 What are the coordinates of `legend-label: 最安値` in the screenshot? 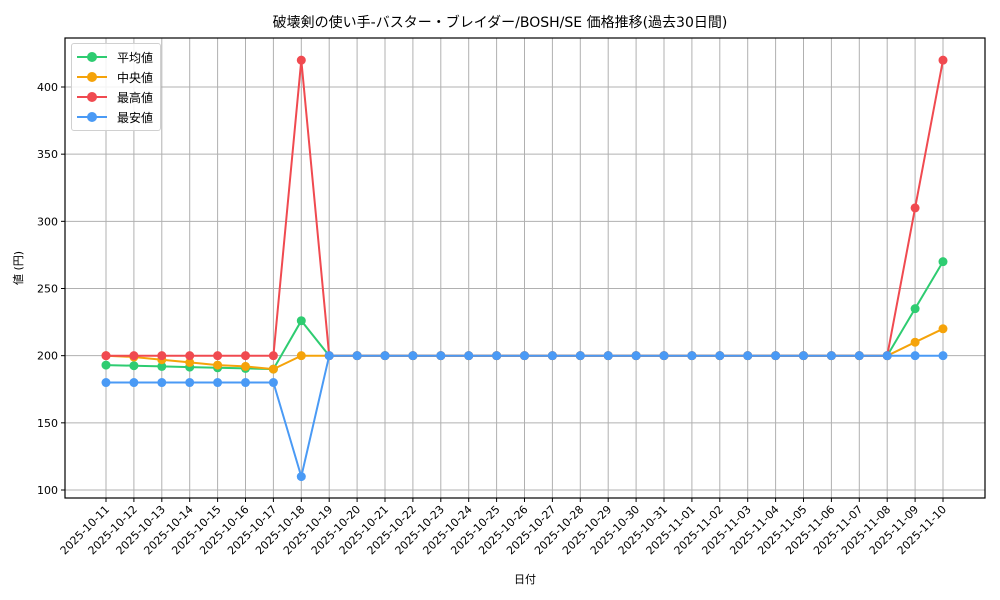 It's located at (135, 117).